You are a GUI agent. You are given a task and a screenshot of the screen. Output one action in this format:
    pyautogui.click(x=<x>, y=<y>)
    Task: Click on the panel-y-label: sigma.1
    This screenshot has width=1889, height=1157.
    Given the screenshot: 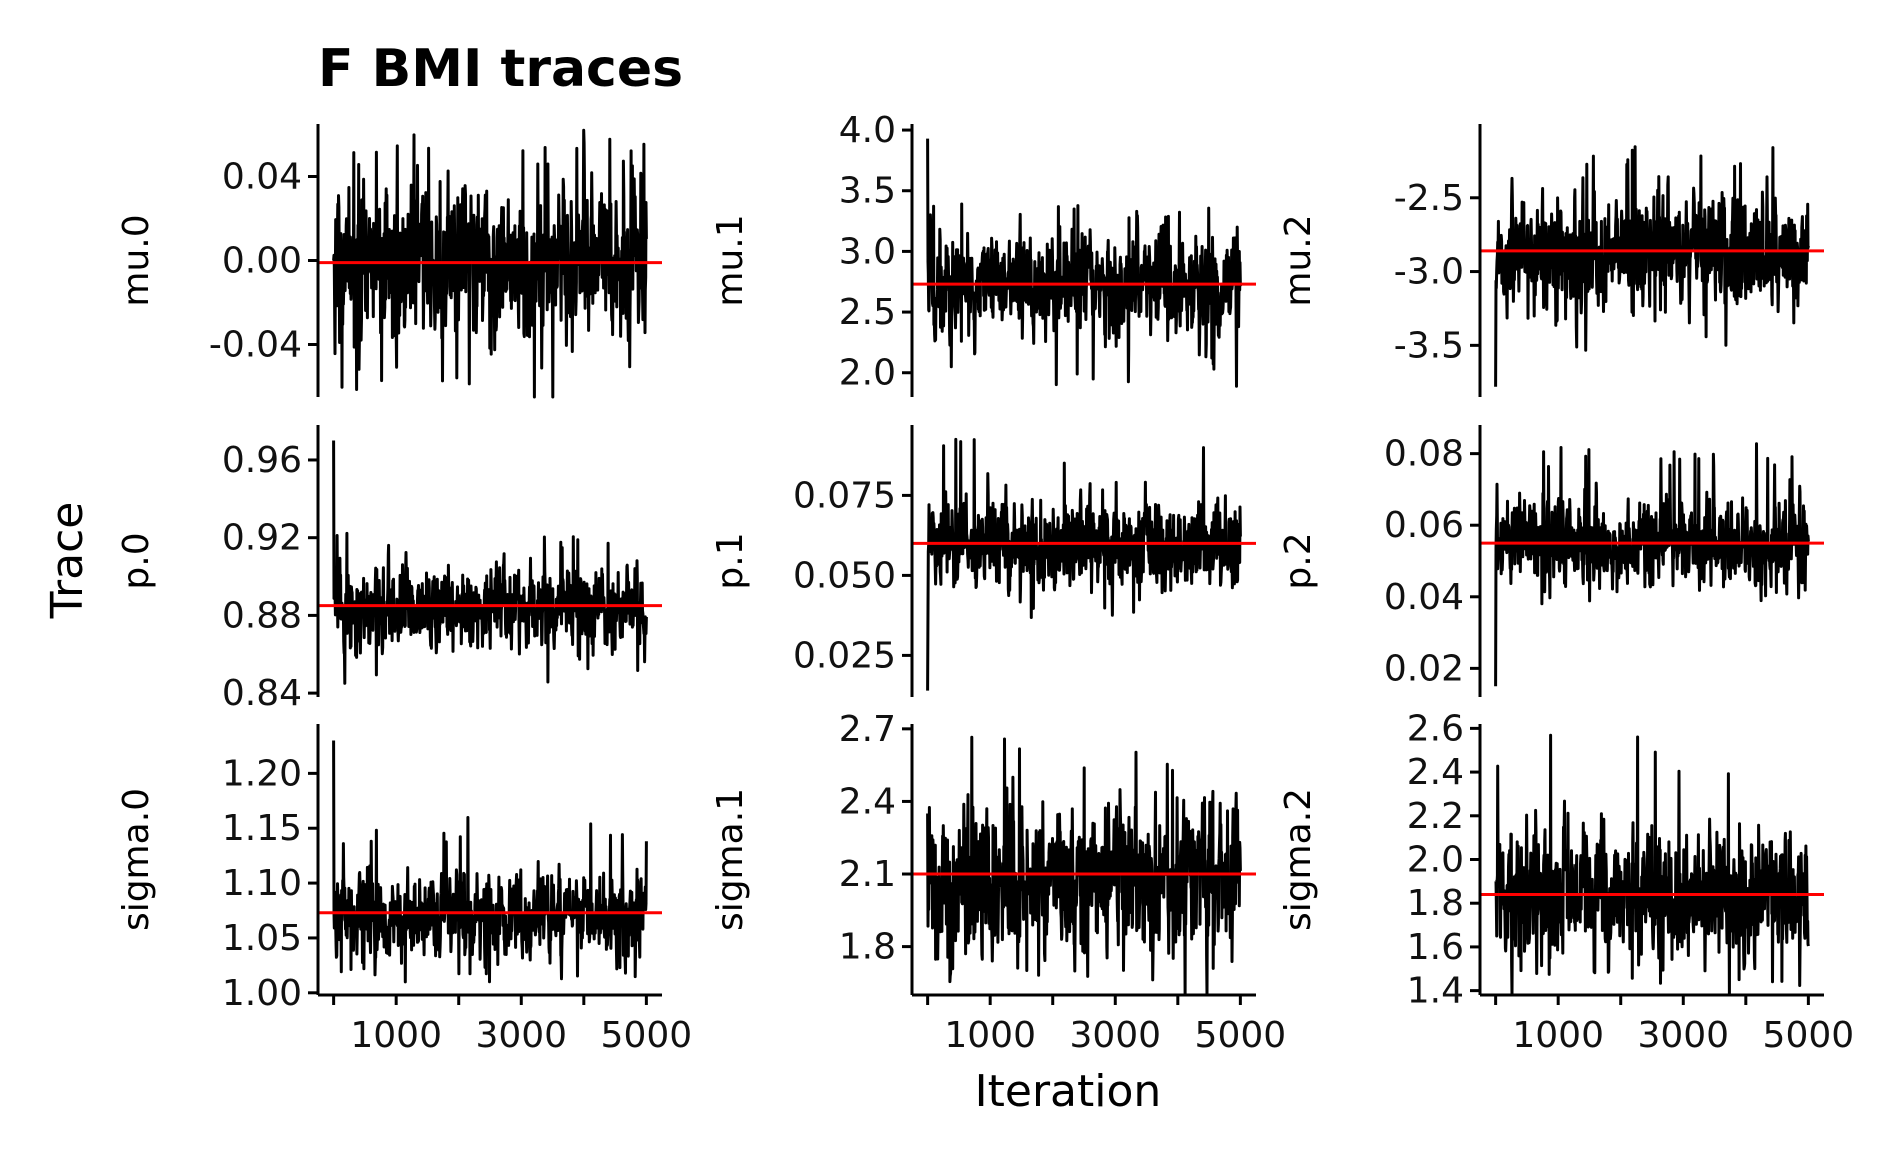 What is the action you would take?
    pyautogui.click(x=730, y=859)
    